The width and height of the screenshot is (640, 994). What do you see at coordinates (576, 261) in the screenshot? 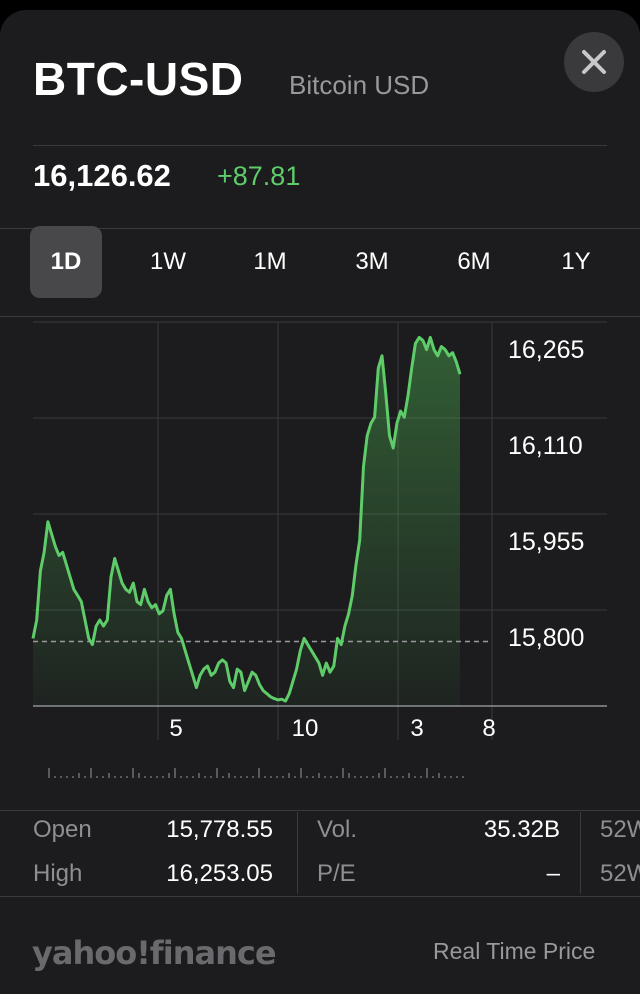
I see `tab-1y: 1Y` at bounding box center [576, 261].